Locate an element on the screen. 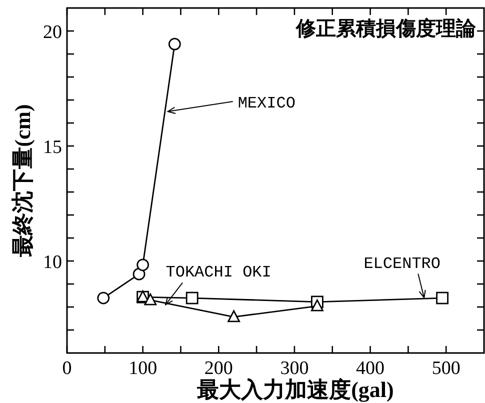  annotation: 修正累積損傷度理論 is located at coordinates (386, 28).